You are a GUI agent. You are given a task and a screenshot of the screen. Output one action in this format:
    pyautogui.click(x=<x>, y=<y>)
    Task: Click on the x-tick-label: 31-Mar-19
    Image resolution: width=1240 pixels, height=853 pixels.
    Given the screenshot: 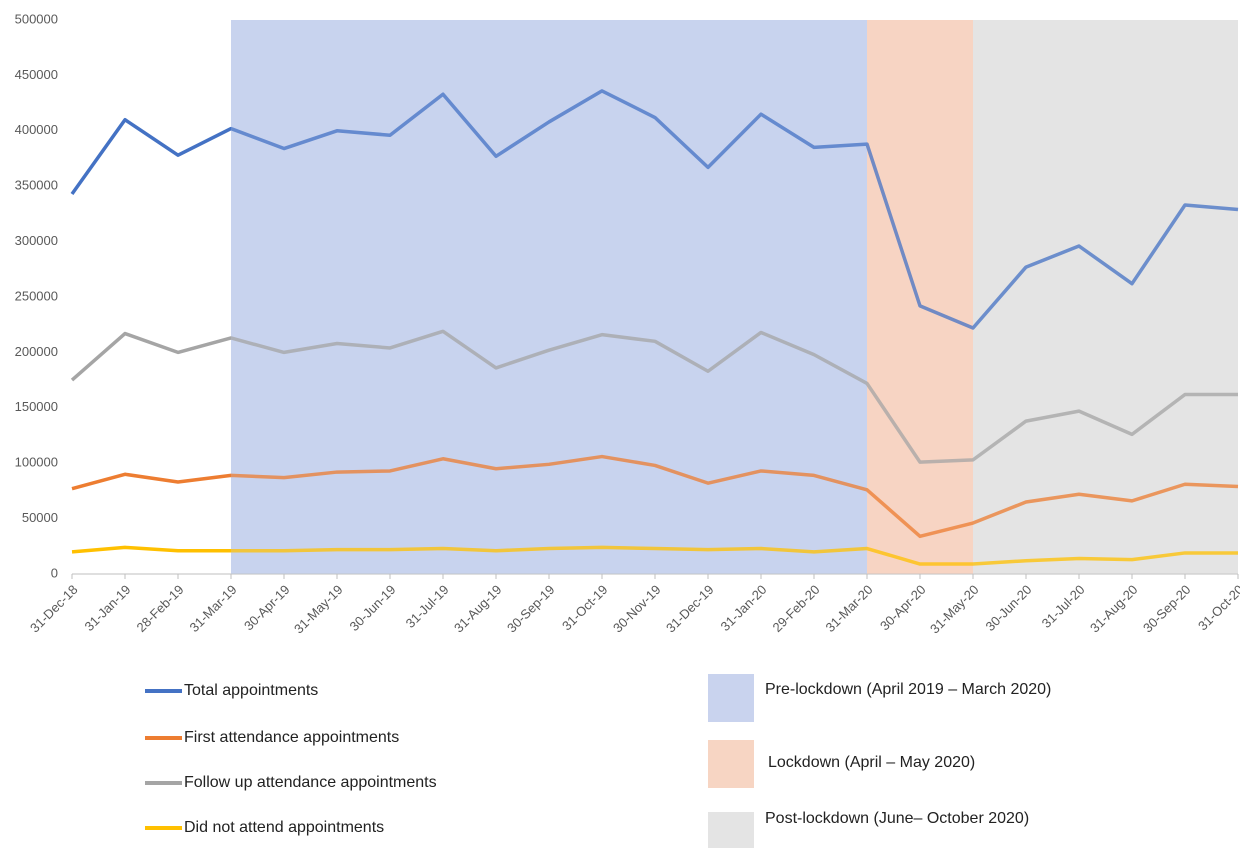 What is the action you would take?
    pyautogui.click(x=213, y=608)
    